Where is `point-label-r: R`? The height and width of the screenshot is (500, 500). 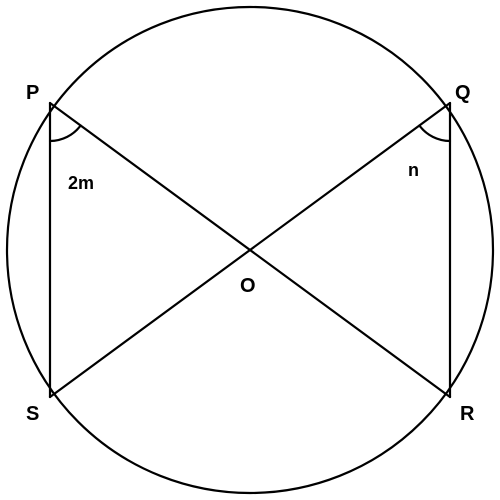
point-label-r: R is located at coordinates (467, 414).